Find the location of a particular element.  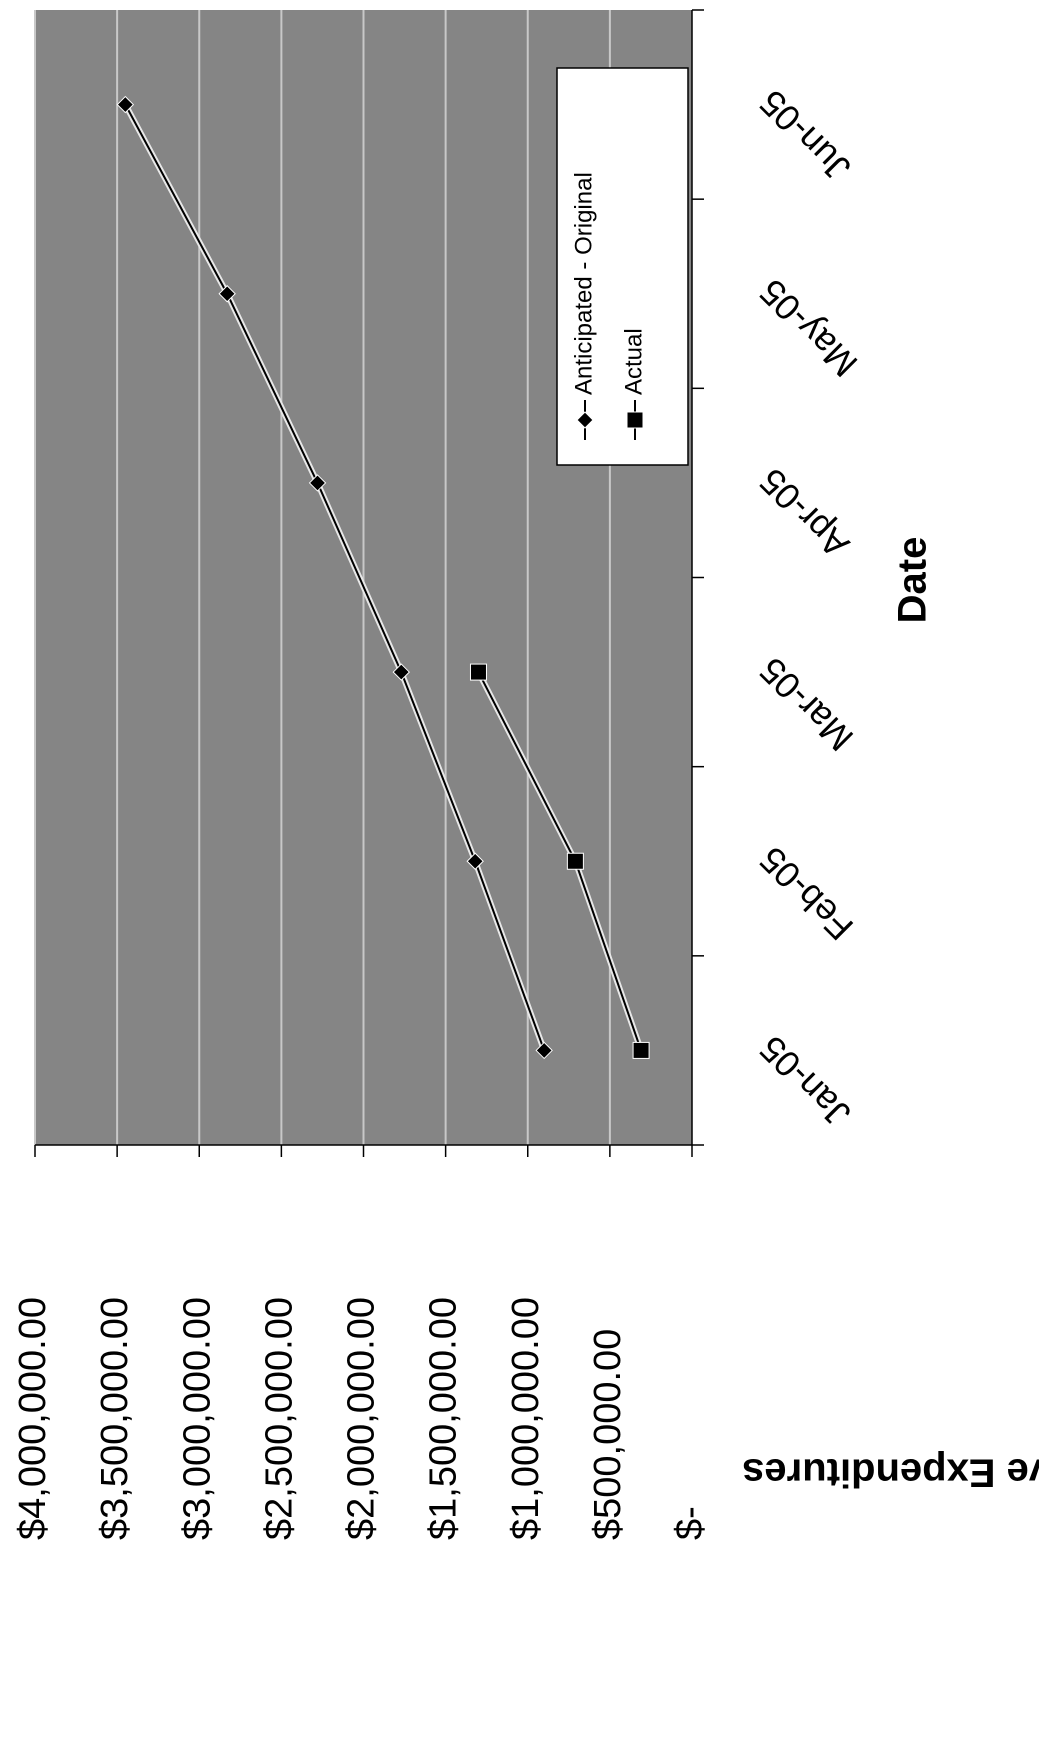

y-tick-label: $1,500,000.00 is located at coordinates (444, 1418).